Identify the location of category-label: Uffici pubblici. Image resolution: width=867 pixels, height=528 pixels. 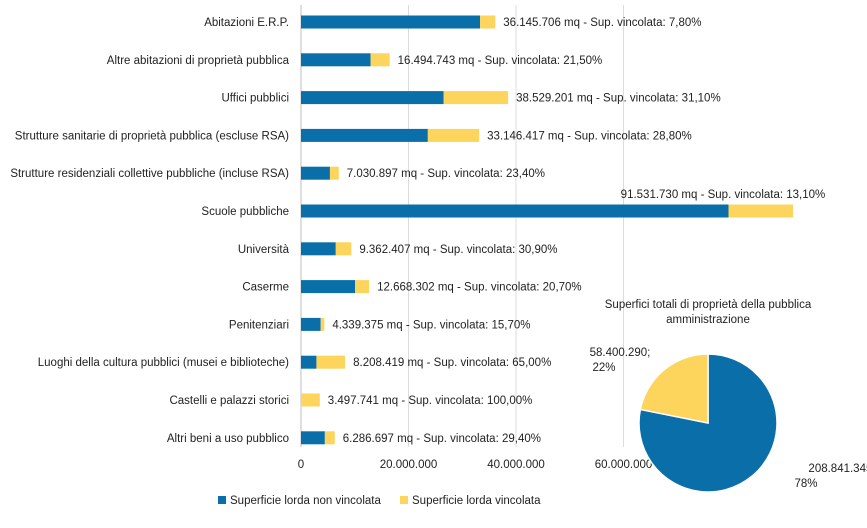
(255, 99).